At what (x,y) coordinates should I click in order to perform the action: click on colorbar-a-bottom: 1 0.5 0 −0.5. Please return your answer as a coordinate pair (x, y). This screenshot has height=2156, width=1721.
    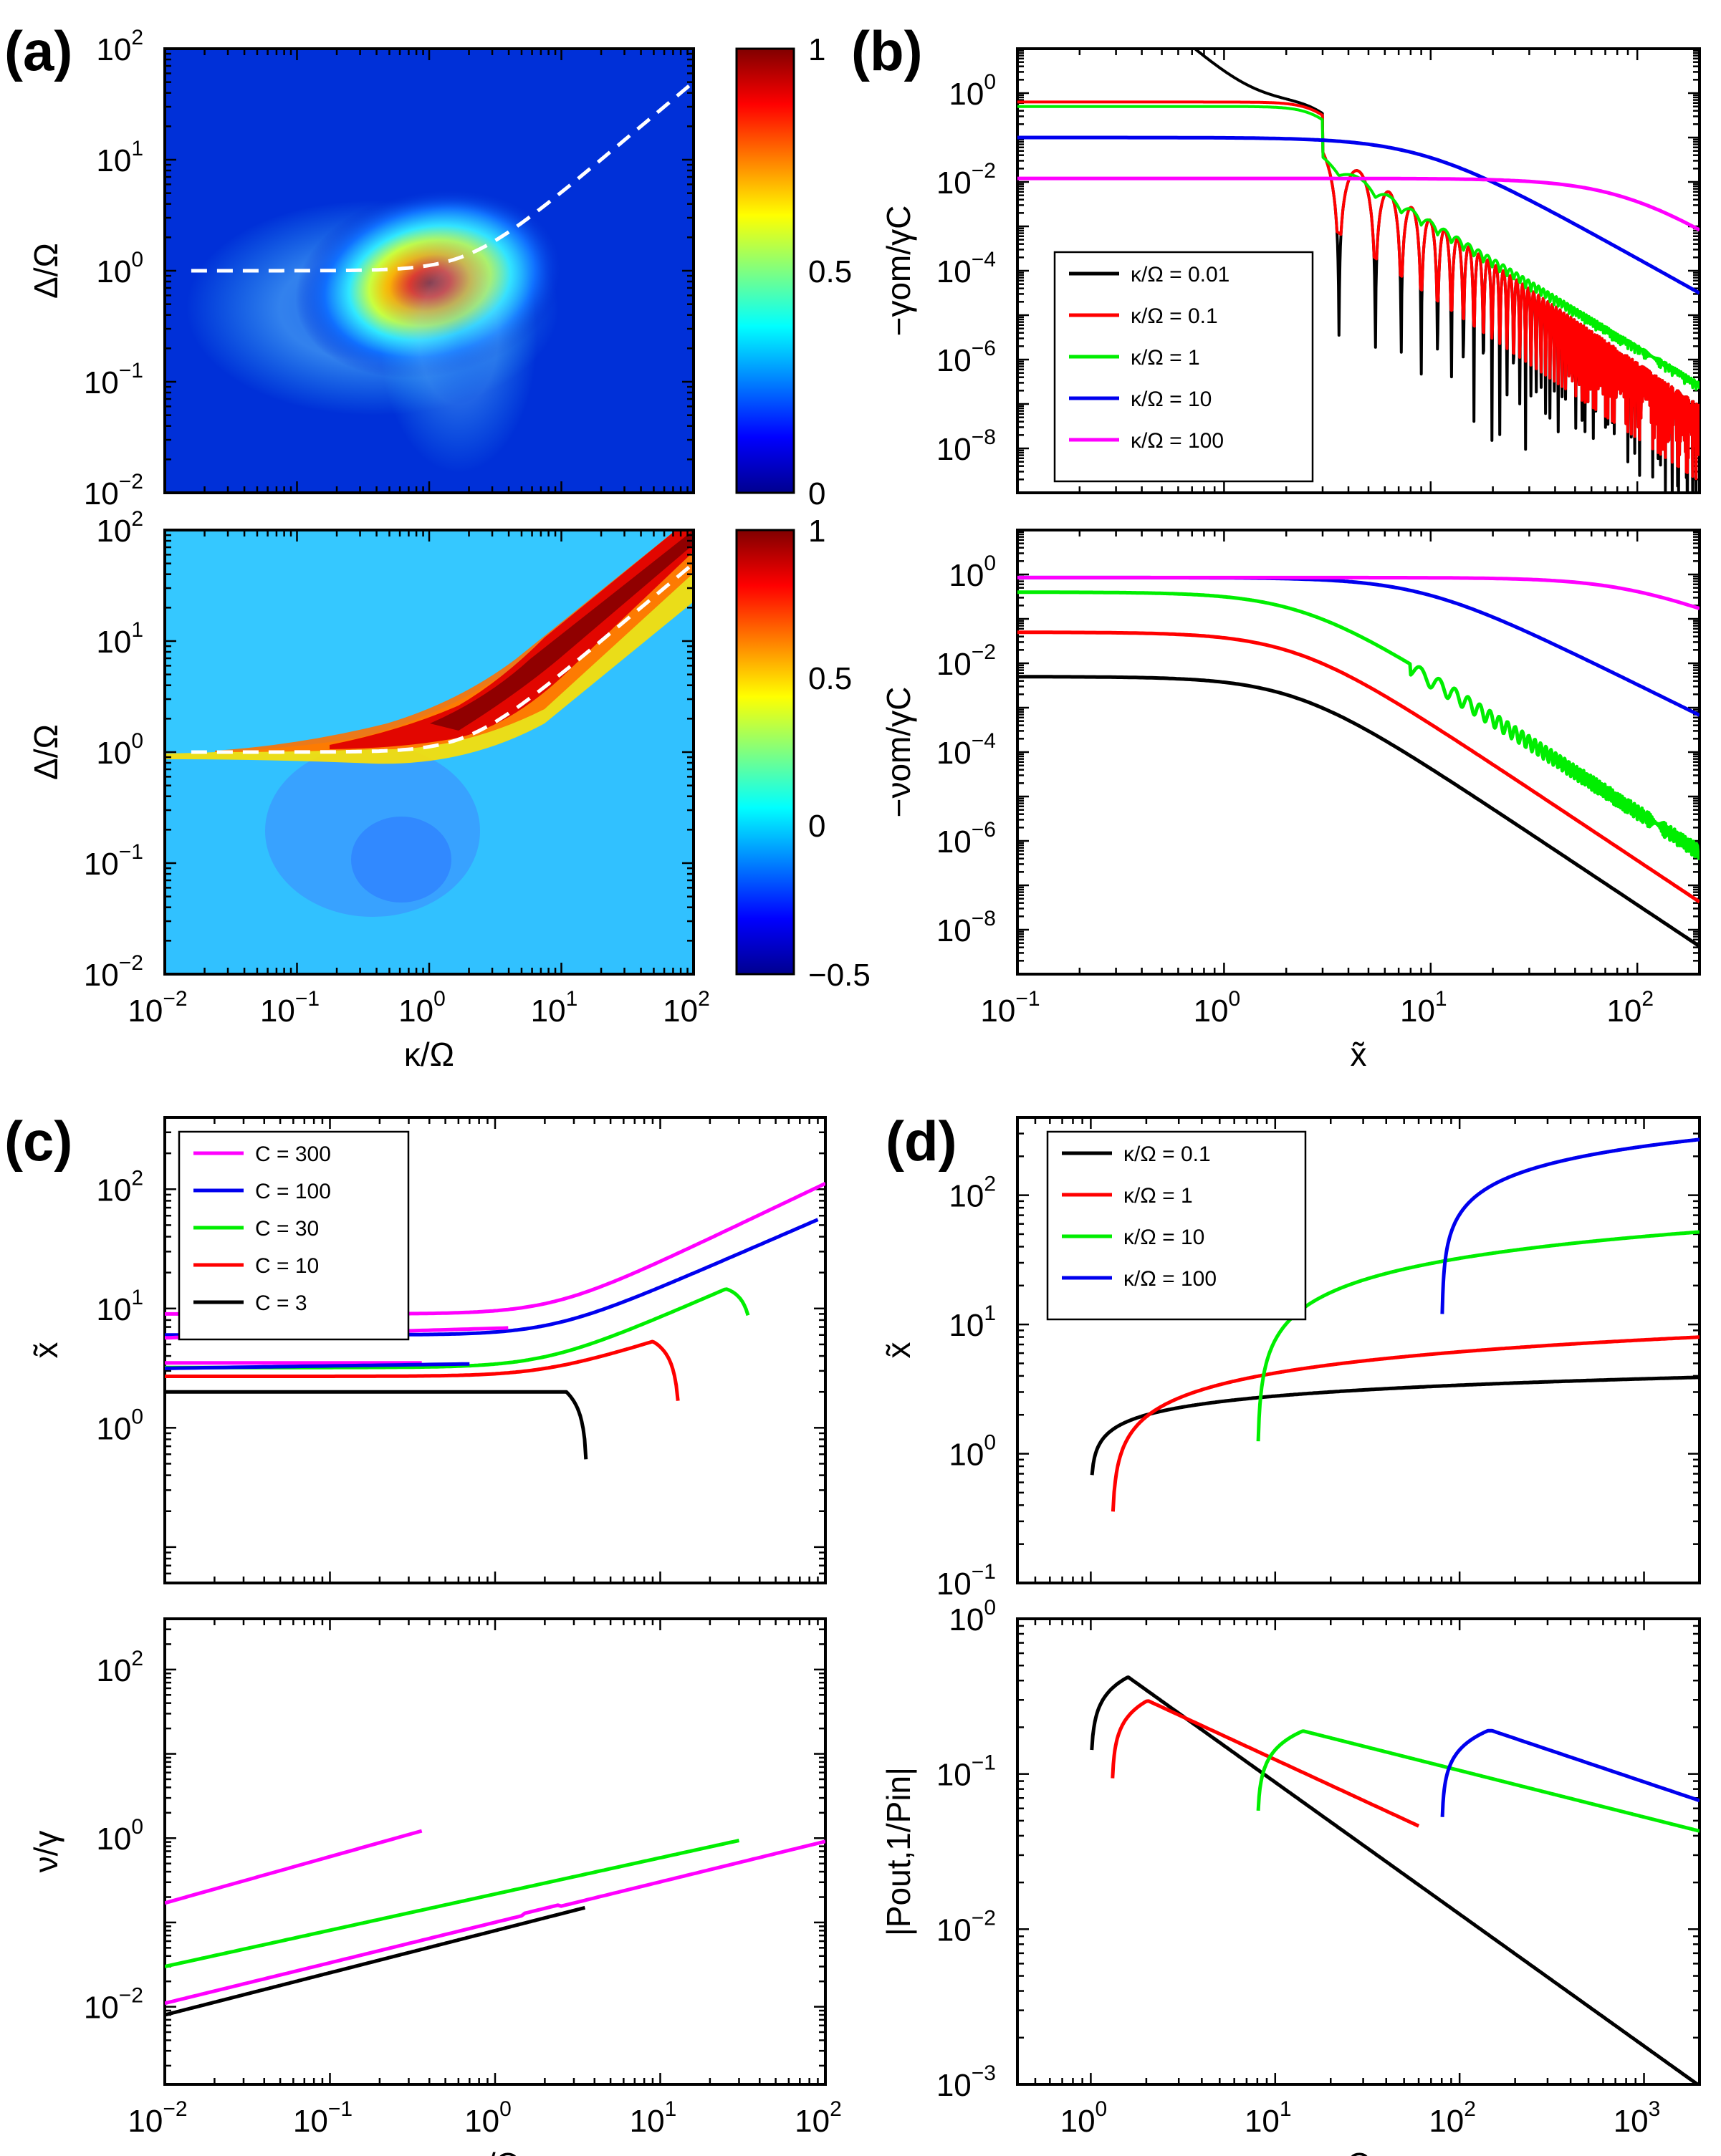
    Looking at the image, I should click on (803, 753).